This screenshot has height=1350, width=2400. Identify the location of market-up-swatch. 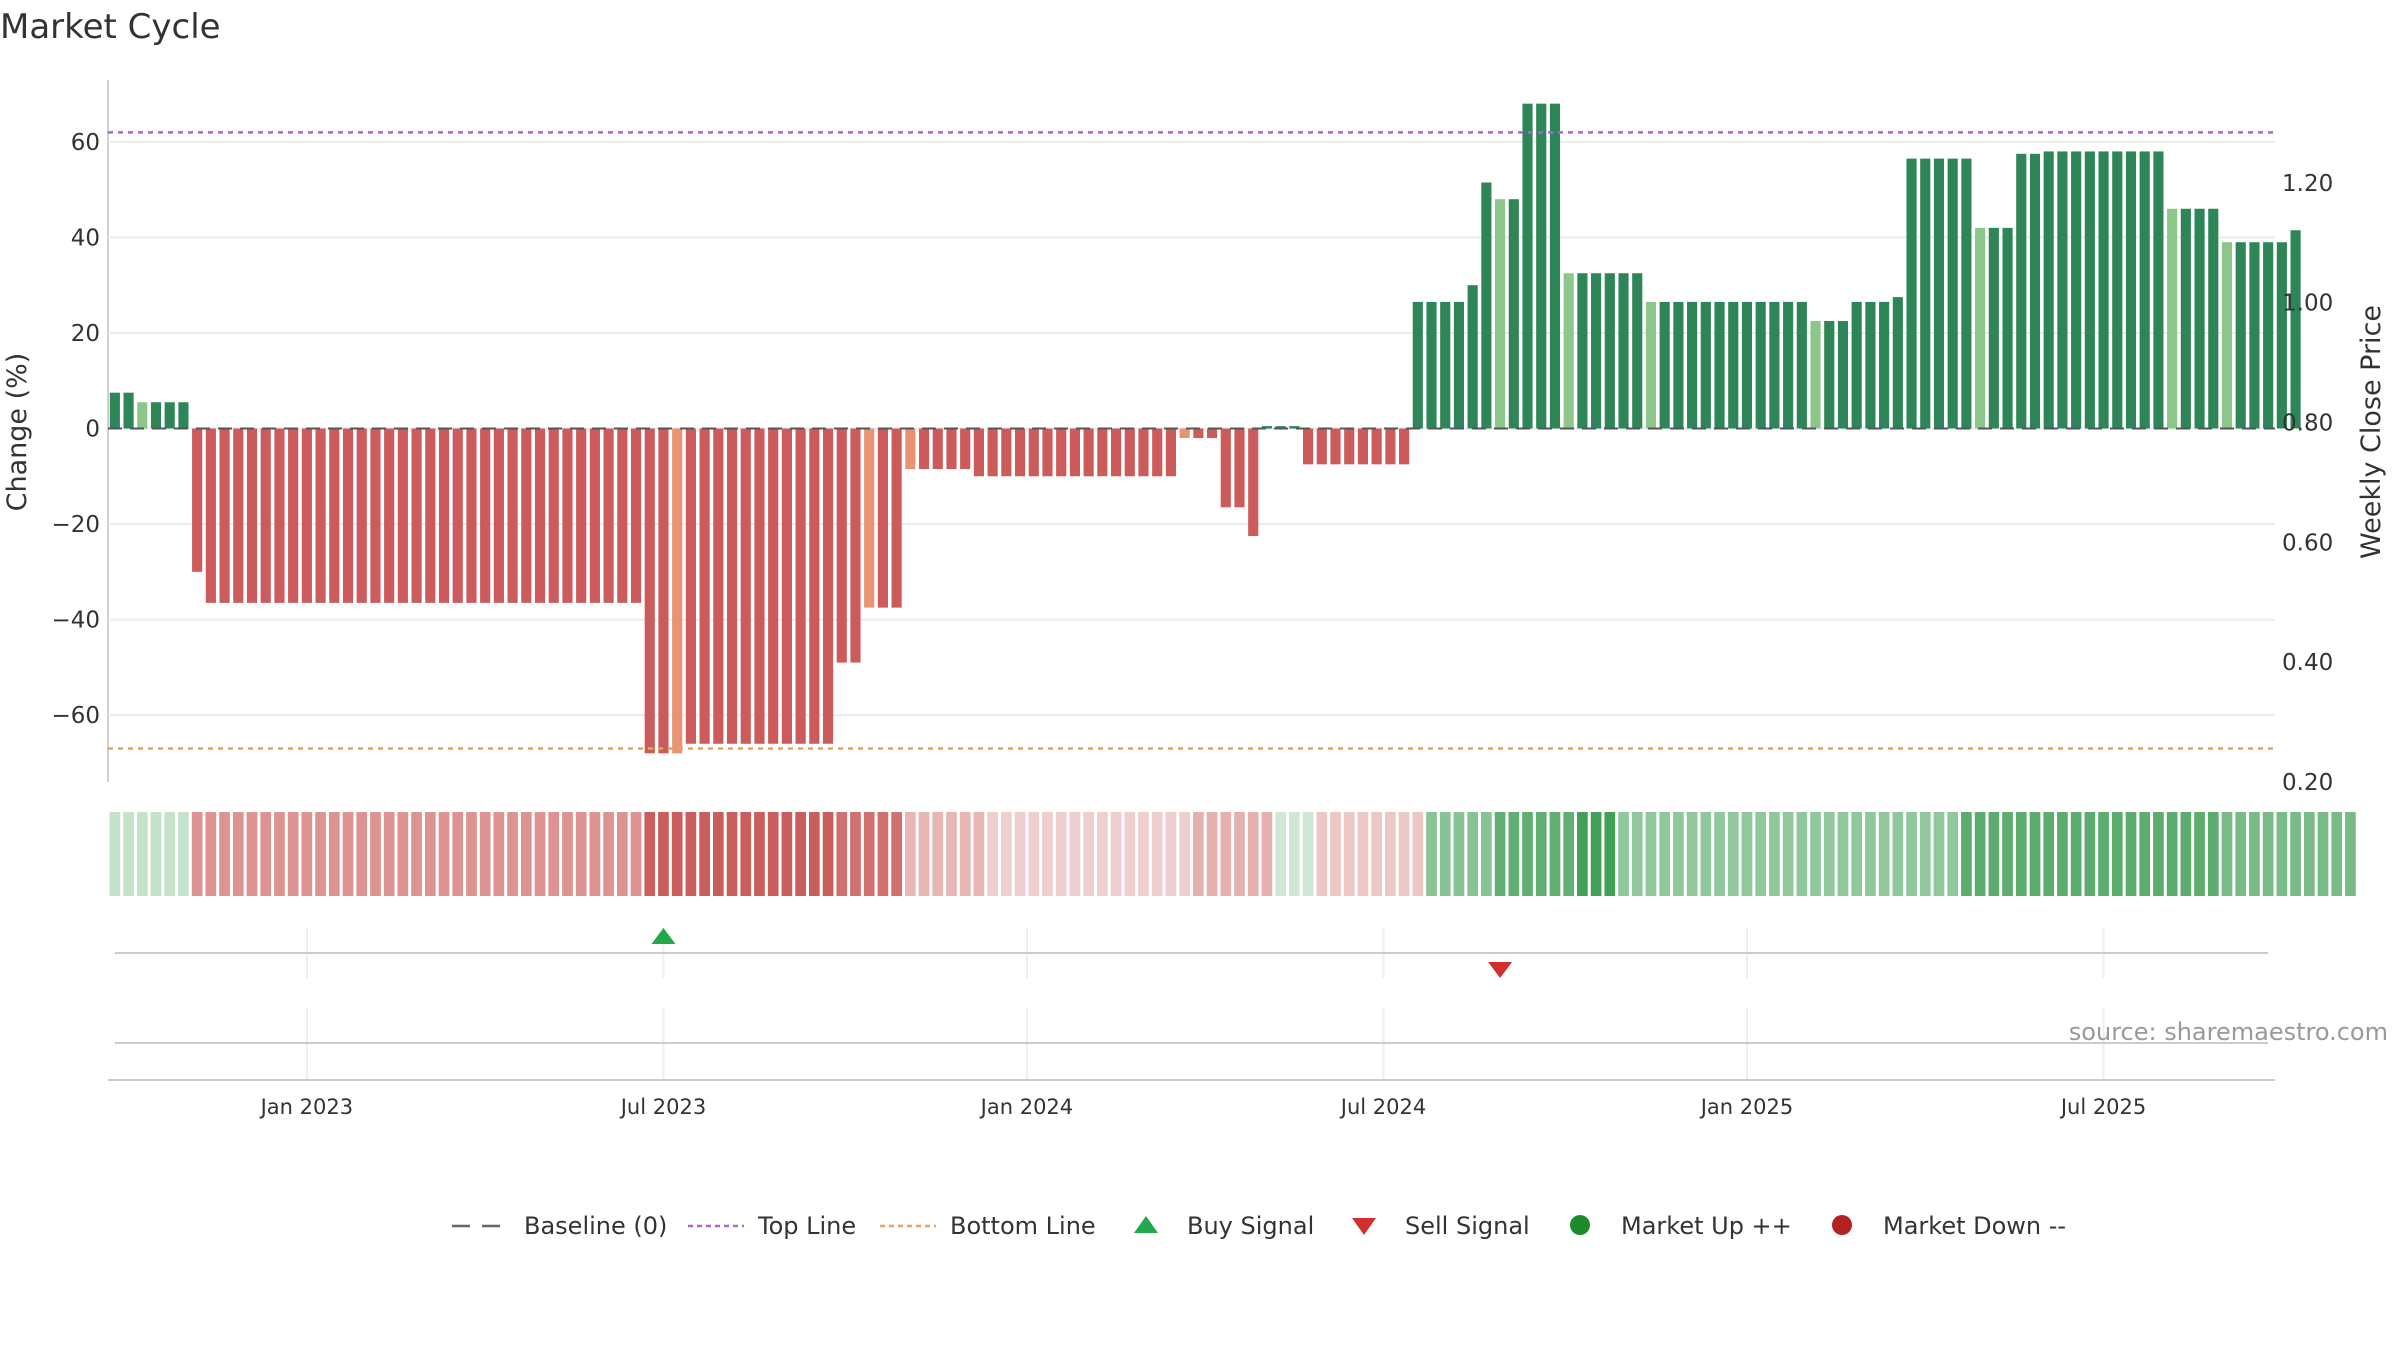
(1580, 1225).